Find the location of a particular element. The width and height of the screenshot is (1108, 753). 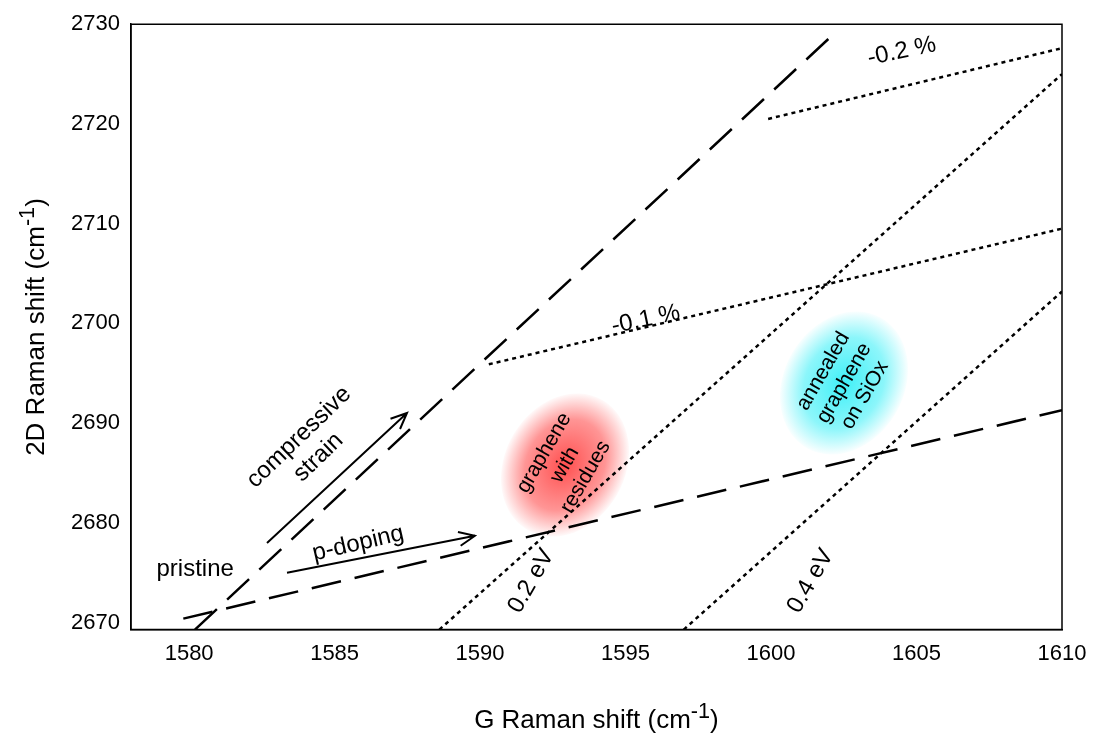

x-tick-label: 1590 is located at coordinates (480, 652).